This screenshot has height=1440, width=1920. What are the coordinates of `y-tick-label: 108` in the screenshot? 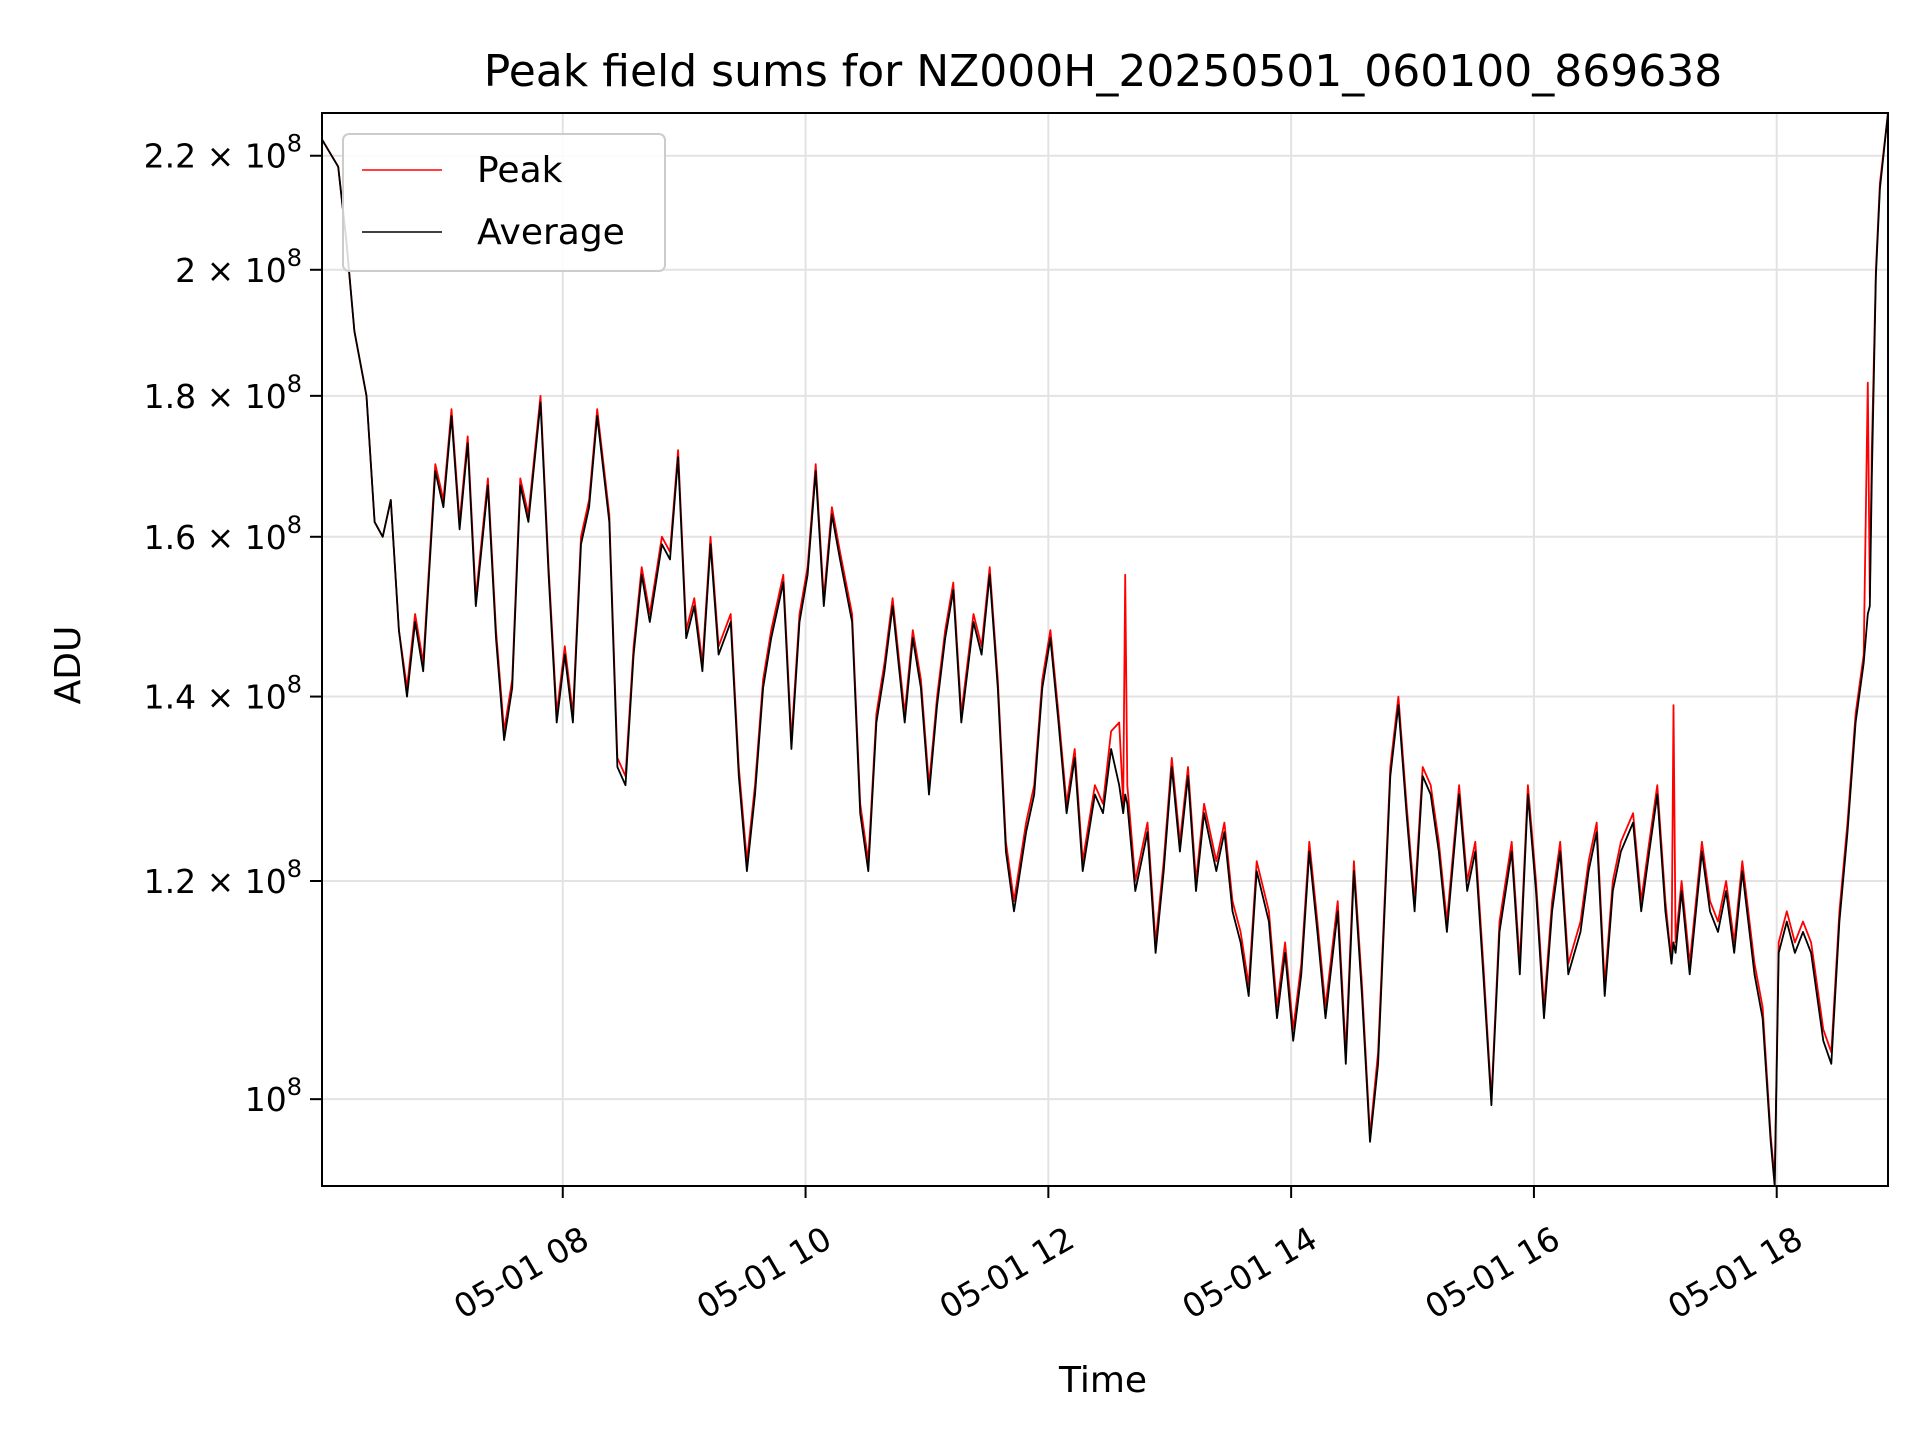 It's located at (273, 1096).